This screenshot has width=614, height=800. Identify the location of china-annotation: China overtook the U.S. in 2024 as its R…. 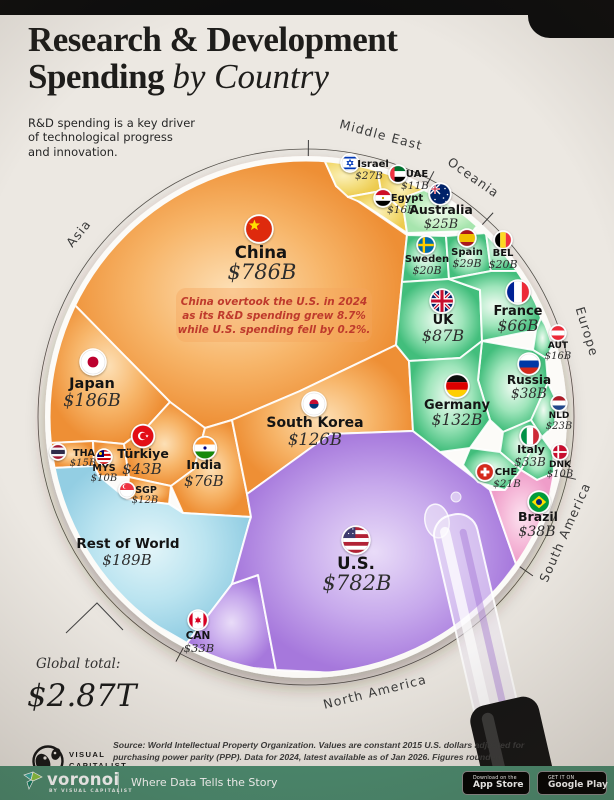
(274, 315).